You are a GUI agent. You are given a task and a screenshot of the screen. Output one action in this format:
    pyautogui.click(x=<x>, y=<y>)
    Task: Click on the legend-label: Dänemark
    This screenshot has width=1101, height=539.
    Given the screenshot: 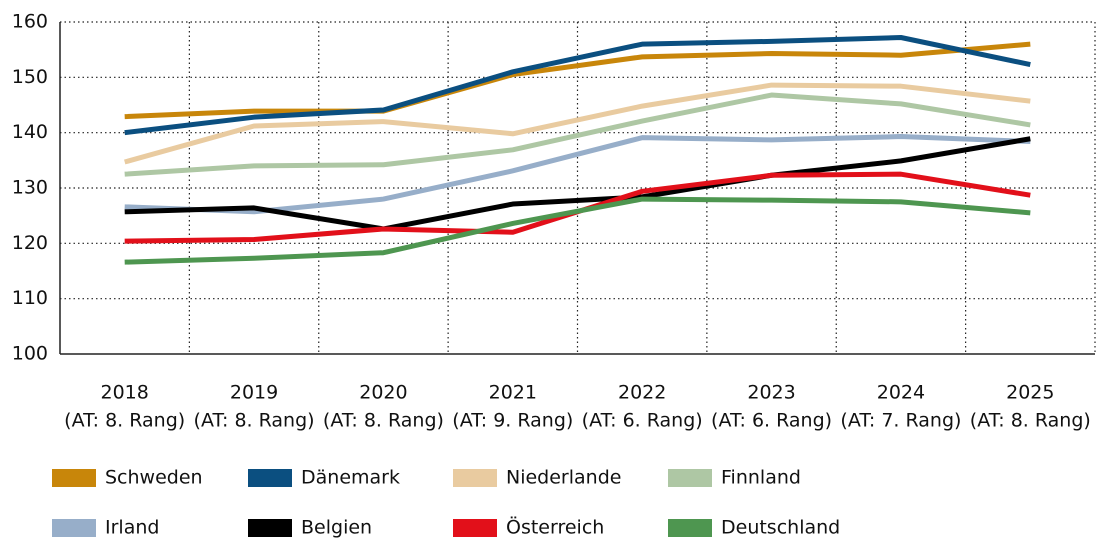 What is the action you would take?
    pyautogui.click(x=350, y=478)
    